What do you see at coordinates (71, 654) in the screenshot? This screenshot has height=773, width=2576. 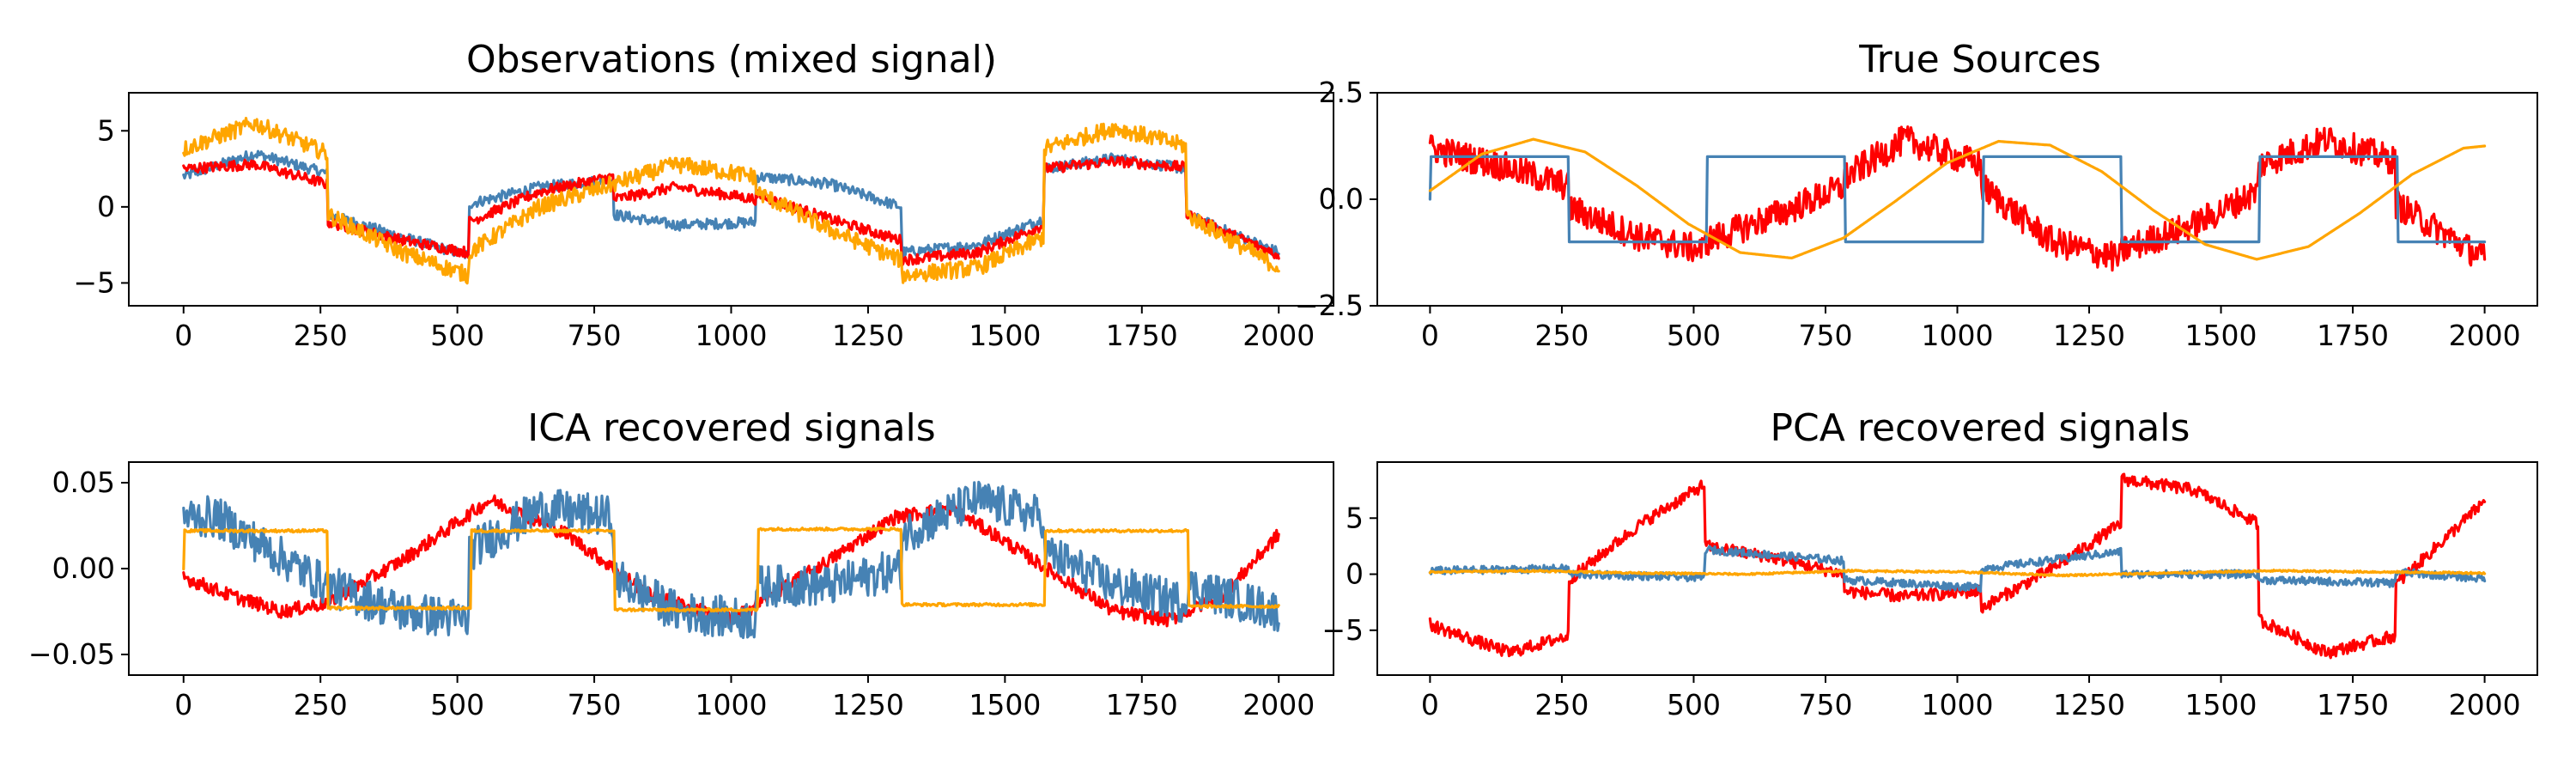 I see `y-tick-label: −0.05` at bounding box center [71, 654].